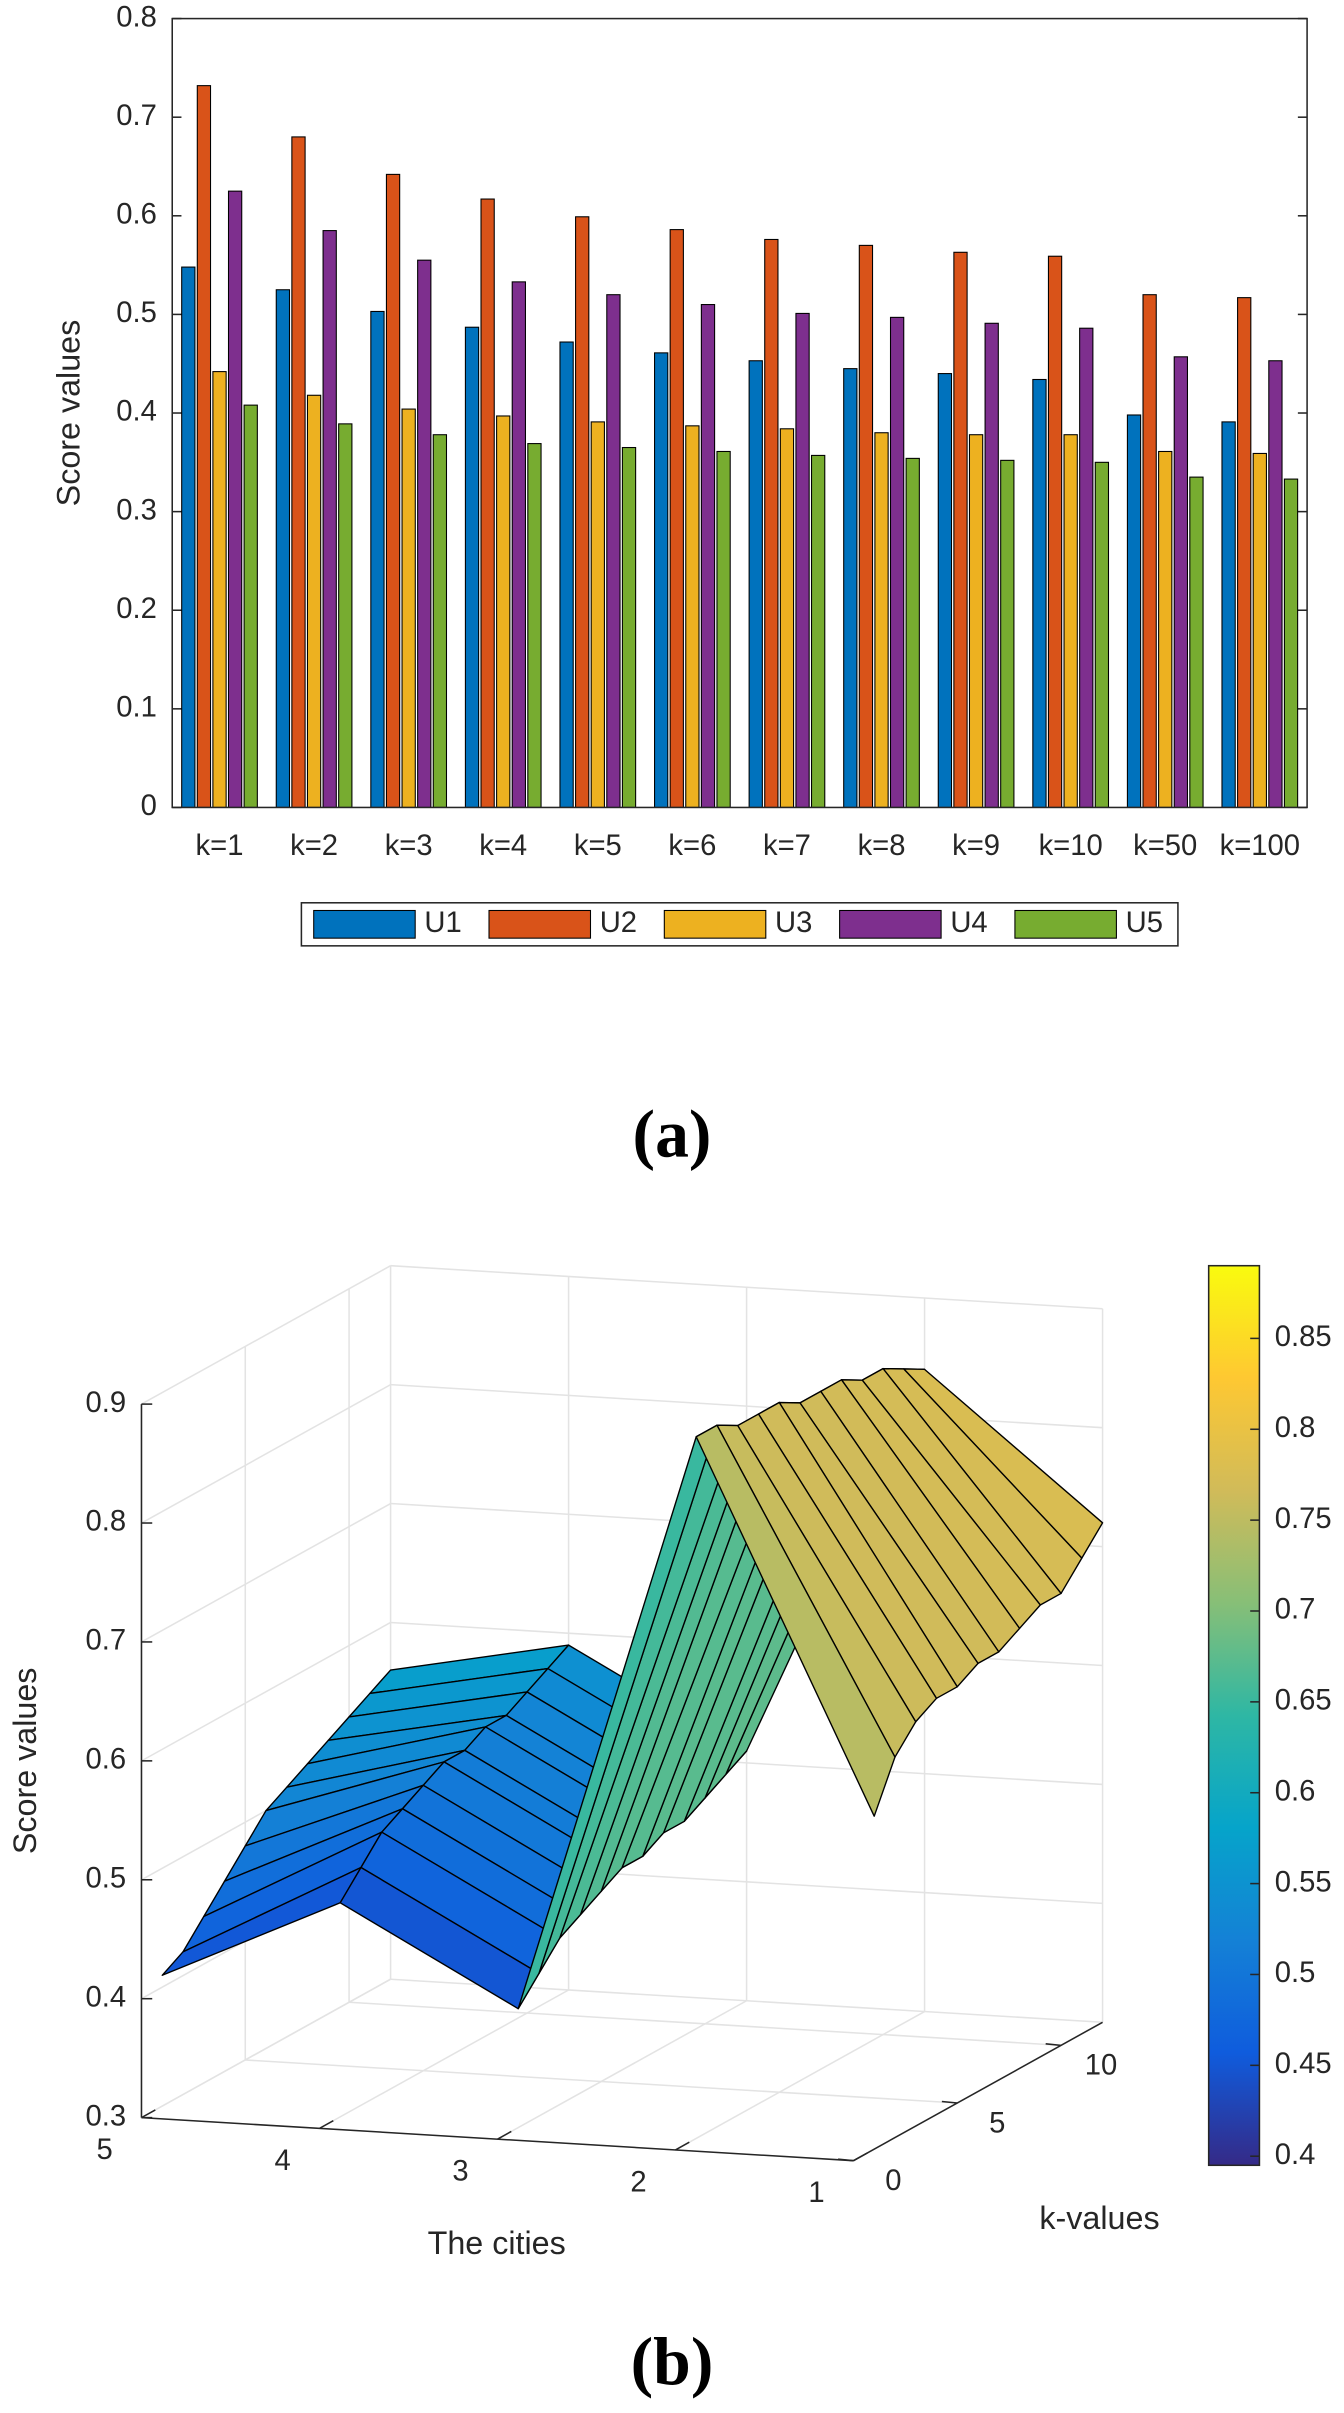 The height and width of the screenshot is (2413, 1344). Describe the element at coordinates (793, 923) in the screenshot. I see `legend-label: U3` at that location.